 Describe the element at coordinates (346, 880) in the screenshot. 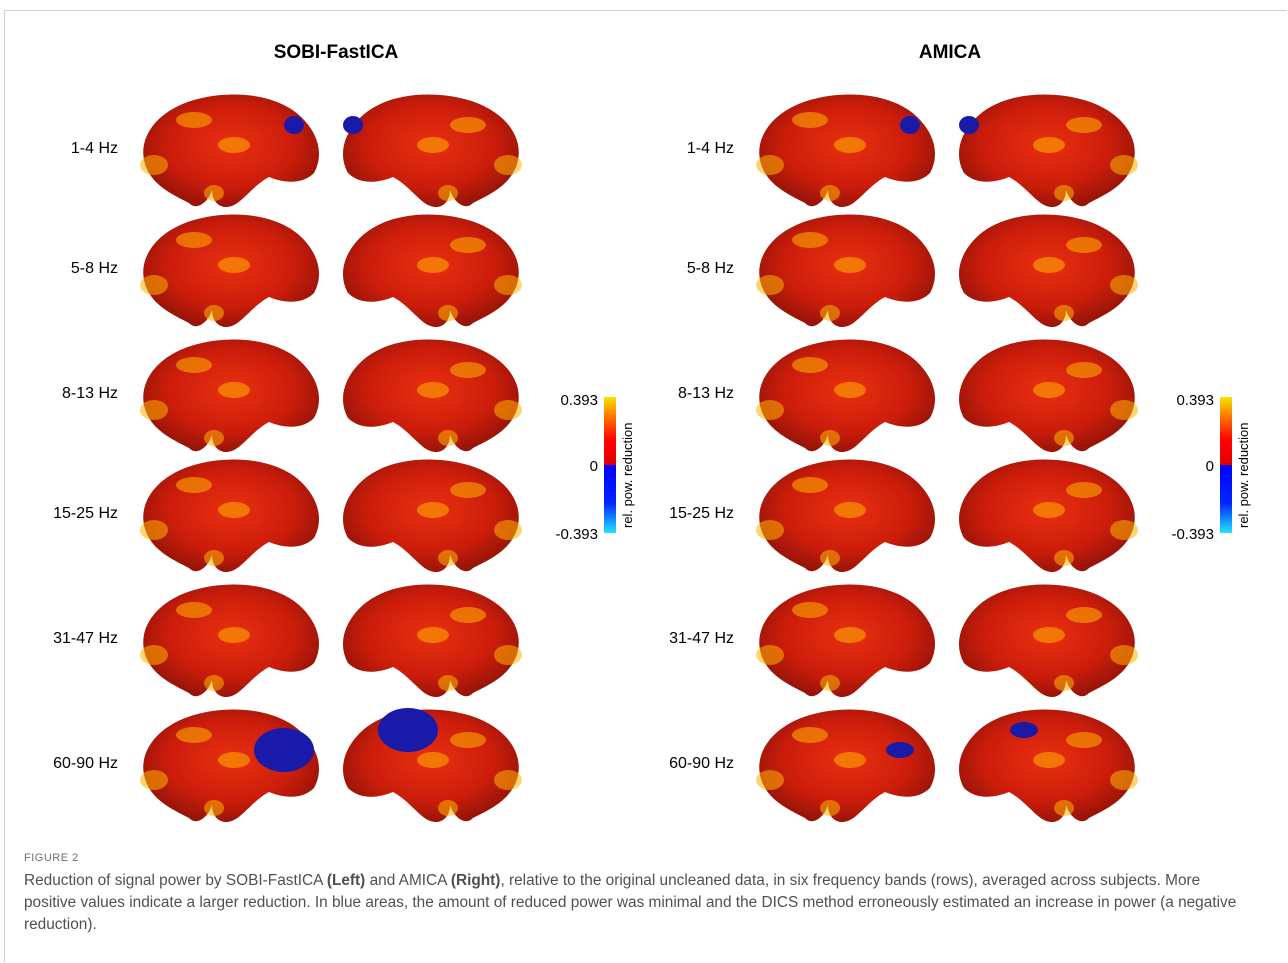

I see `caption-left-emphasis: (Left)` at that location.